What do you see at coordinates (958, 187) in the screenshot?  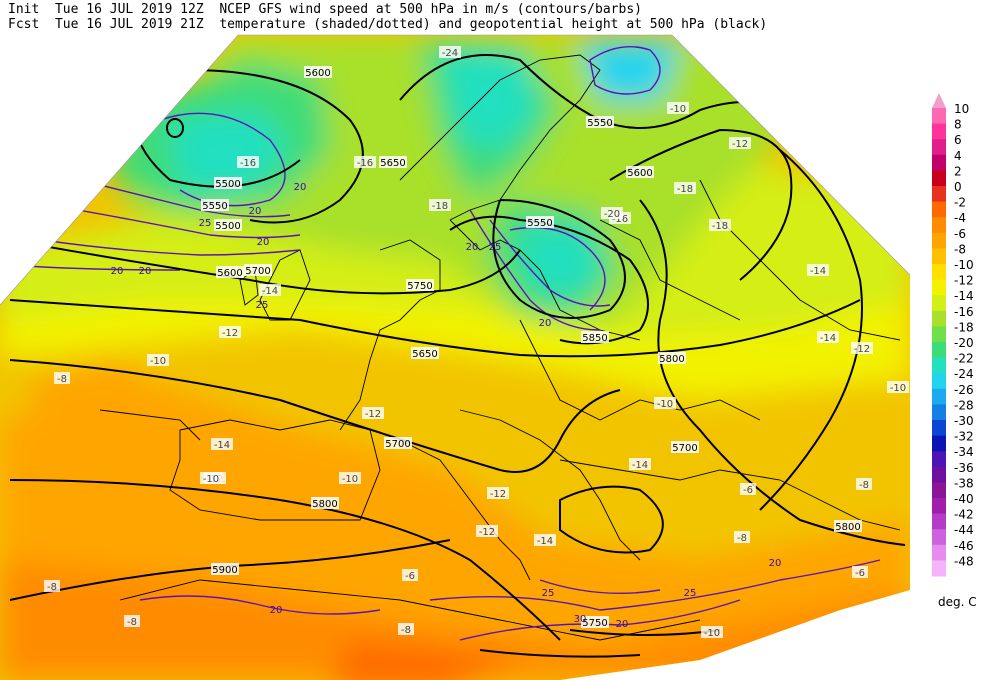 I see `colorbar-label: 0` at bounding box center [958, 187].